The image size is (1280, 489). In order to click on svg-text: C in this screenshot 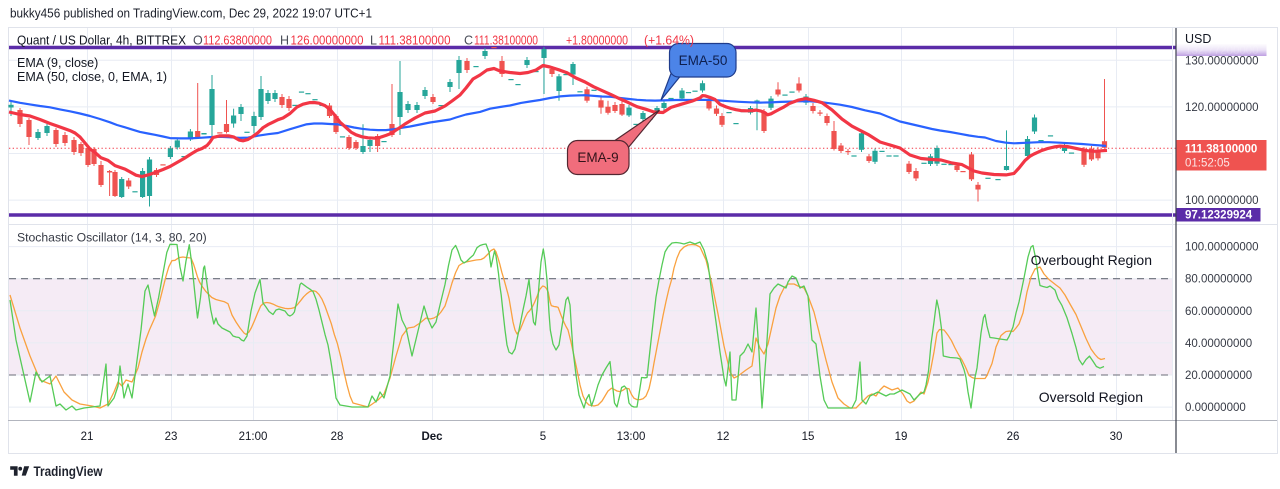, I will do `click(468, 41)`.